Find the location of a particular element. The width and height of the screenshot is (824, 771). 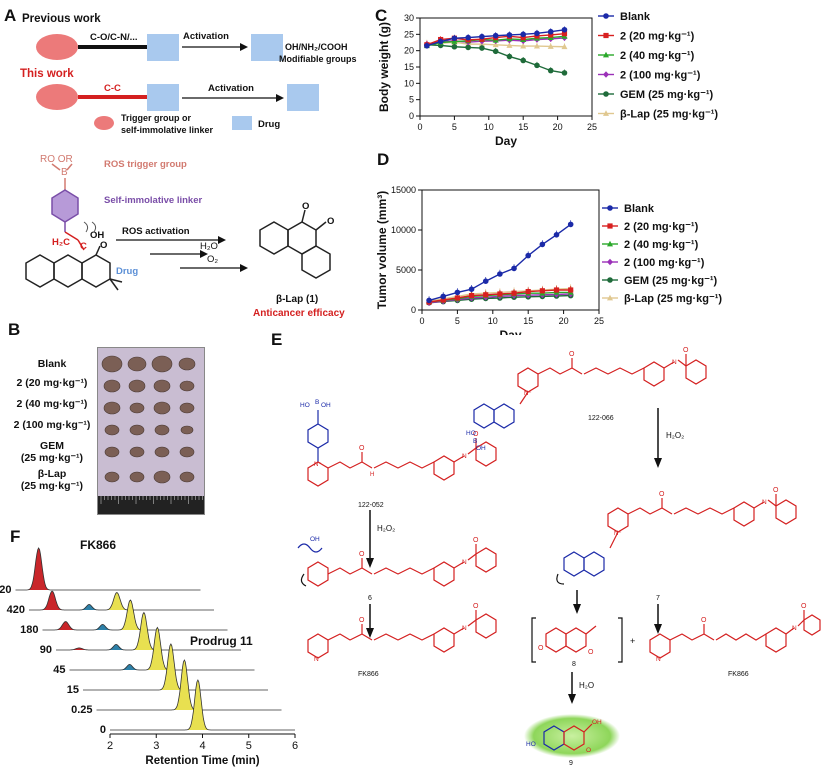

panel-label-d: D is located at coordinates (383, 159).